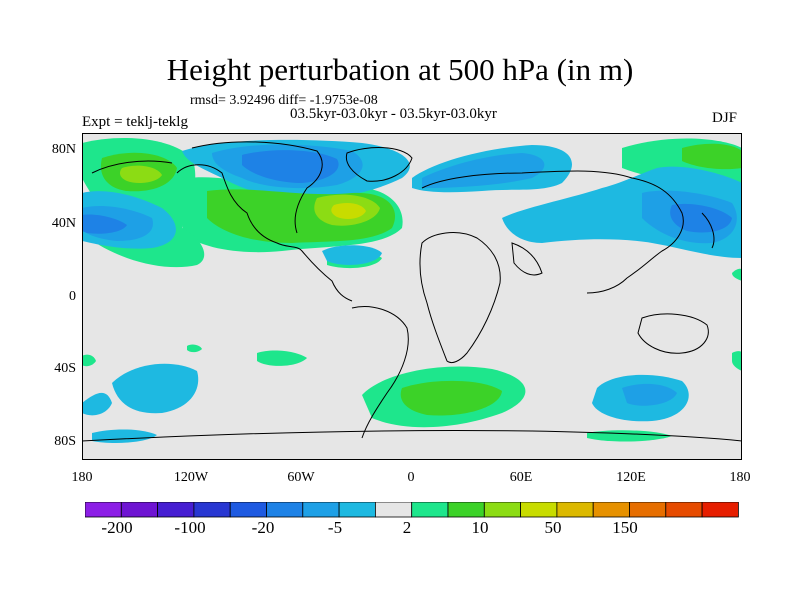 This screenshot has width=800, height=600. I want to click on colorbar-label: -200, so click(117, 527).